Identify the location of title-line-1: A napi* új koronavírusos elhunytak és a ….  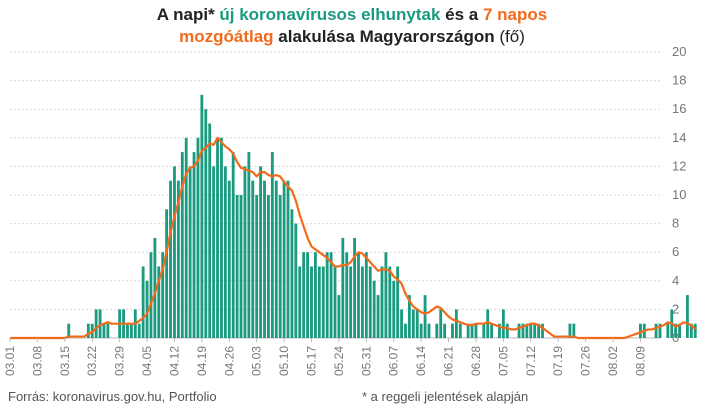
(352, 15).